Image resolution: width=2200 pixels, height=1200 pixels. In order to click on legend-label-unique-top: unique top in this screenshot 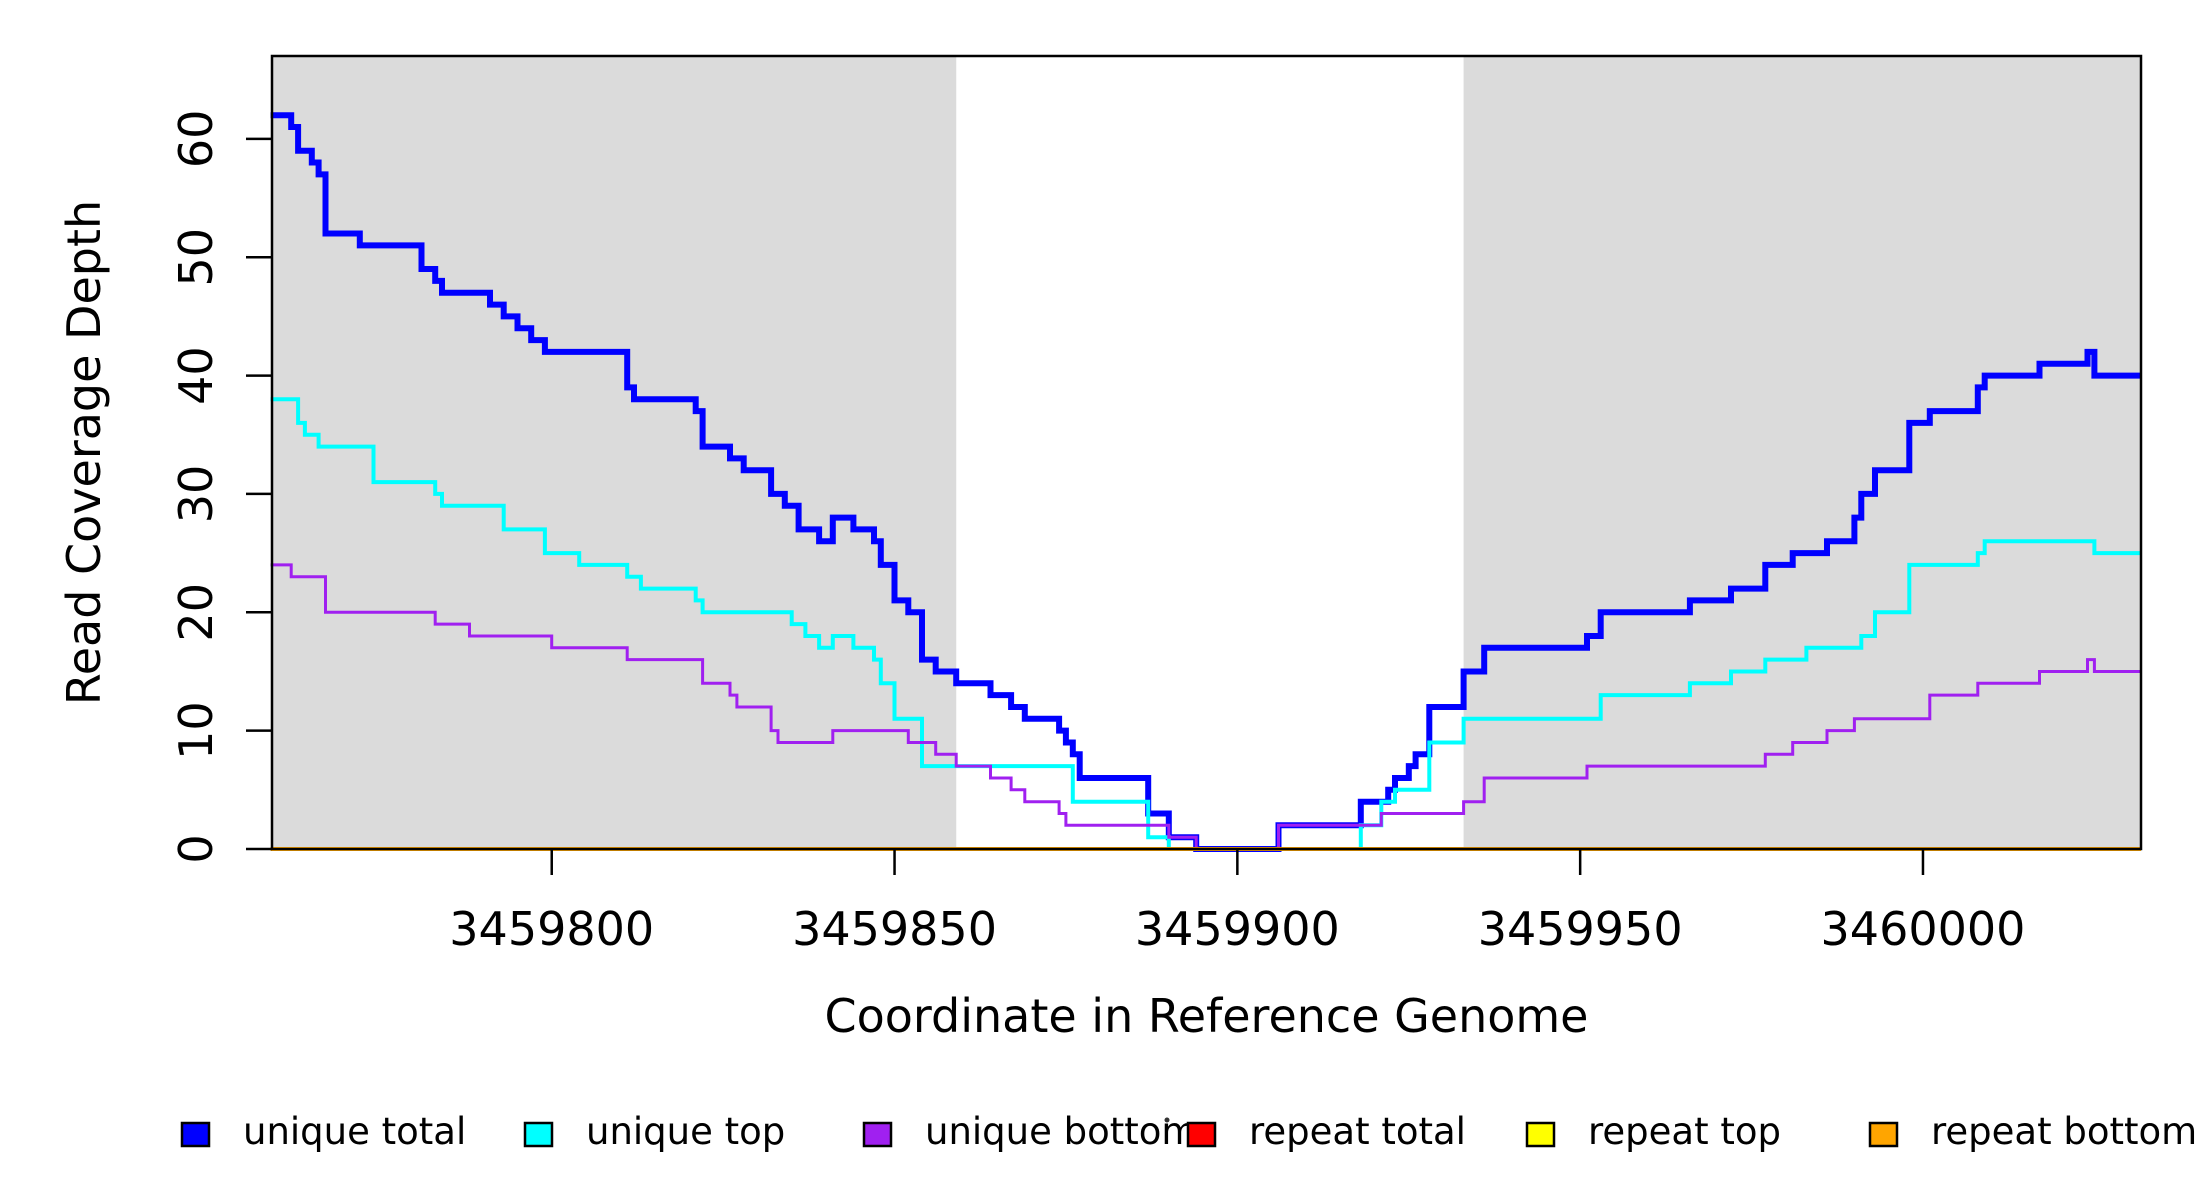, I will do `click(685, 1131)`.